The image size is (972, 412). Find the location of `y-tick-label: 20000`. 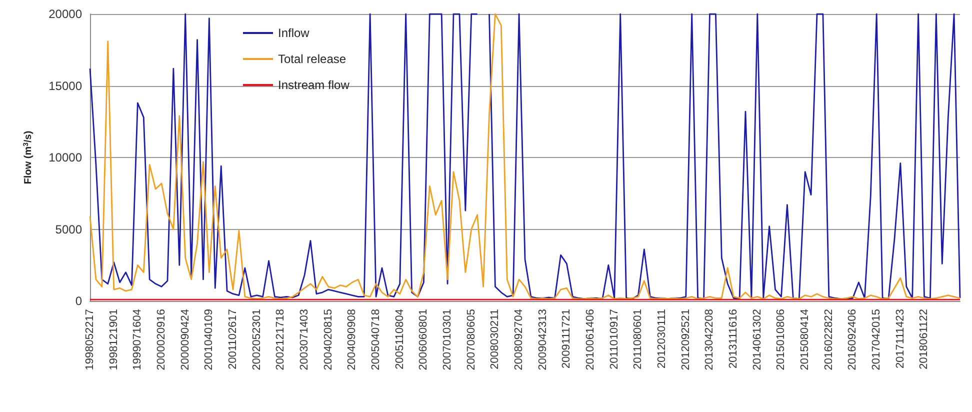

y-tick-label: 20000 is located at coordinates (65, 14).